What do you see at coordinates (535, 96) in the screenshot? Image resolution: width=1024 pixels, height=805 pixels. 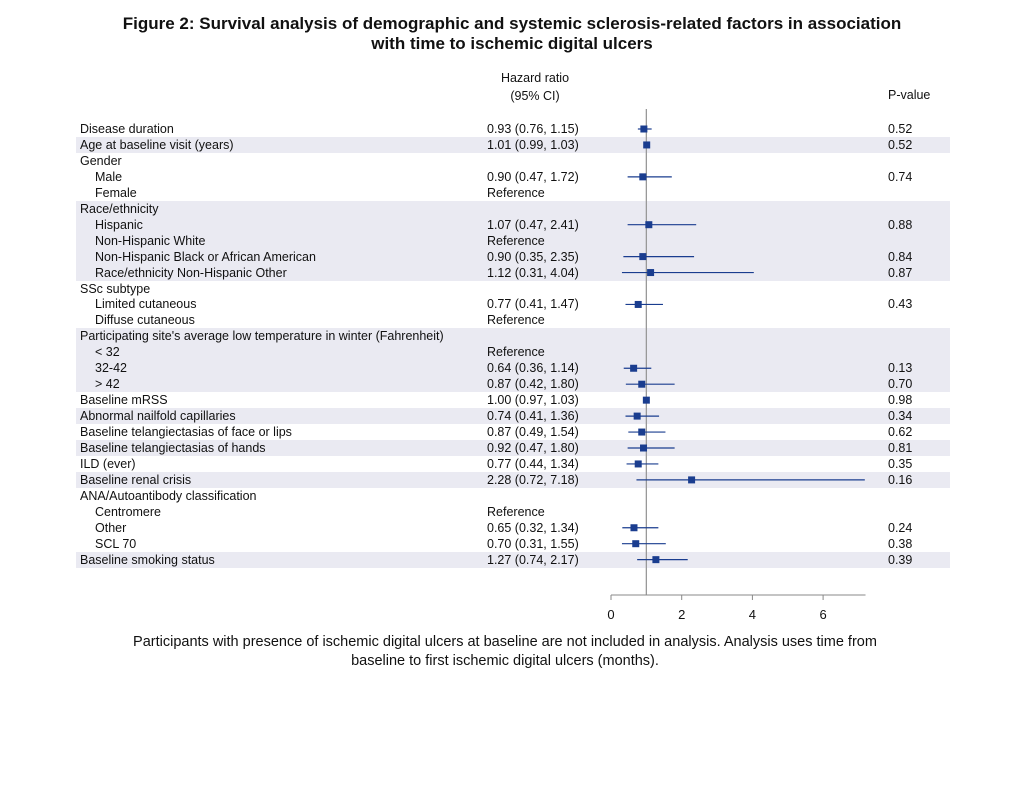 I see `hazard-ratio-header-line-2: (95% CI)` at bounding box center [535, 96].